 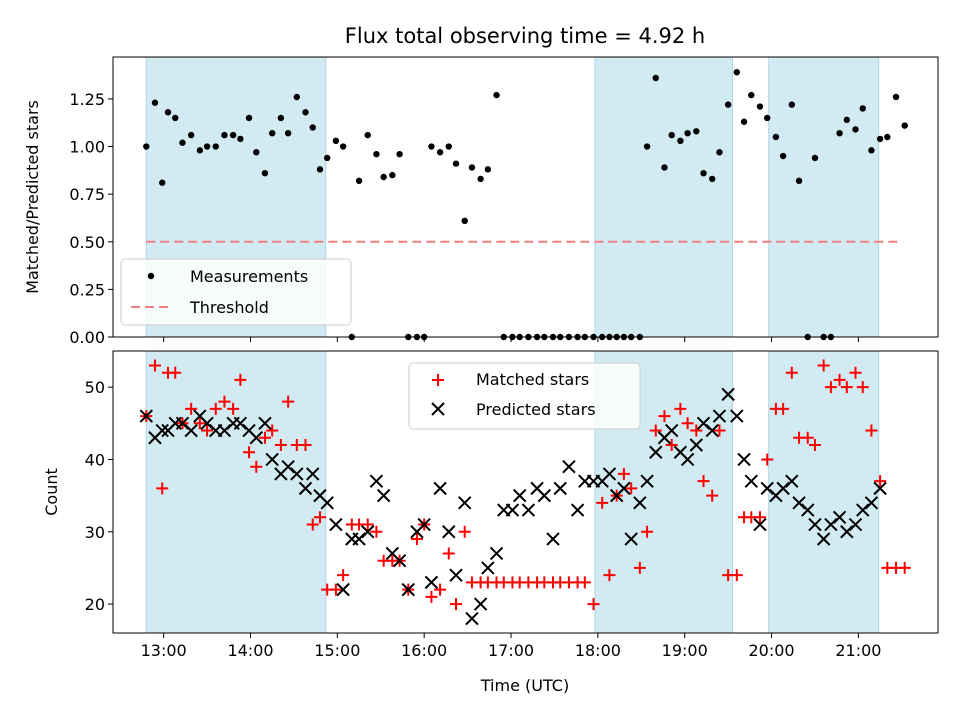 I want to click on bottom-y-ticks: 20 30 40 50, so click(x=99, y=496).